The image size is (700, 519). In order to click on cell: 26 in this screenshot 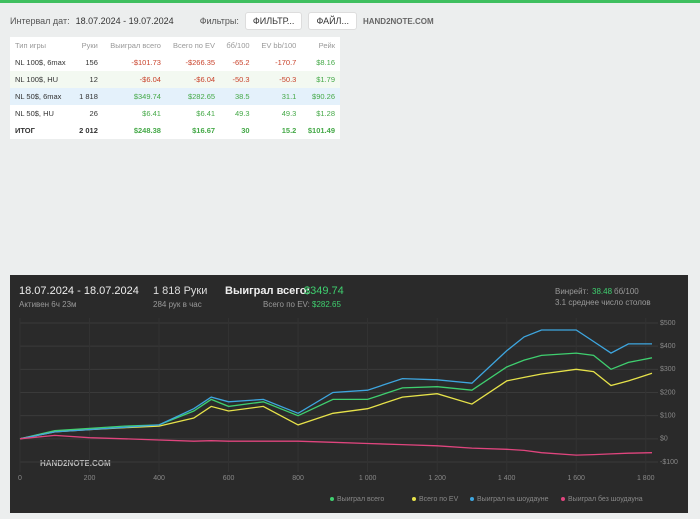, I will do `click(93, 113)`.